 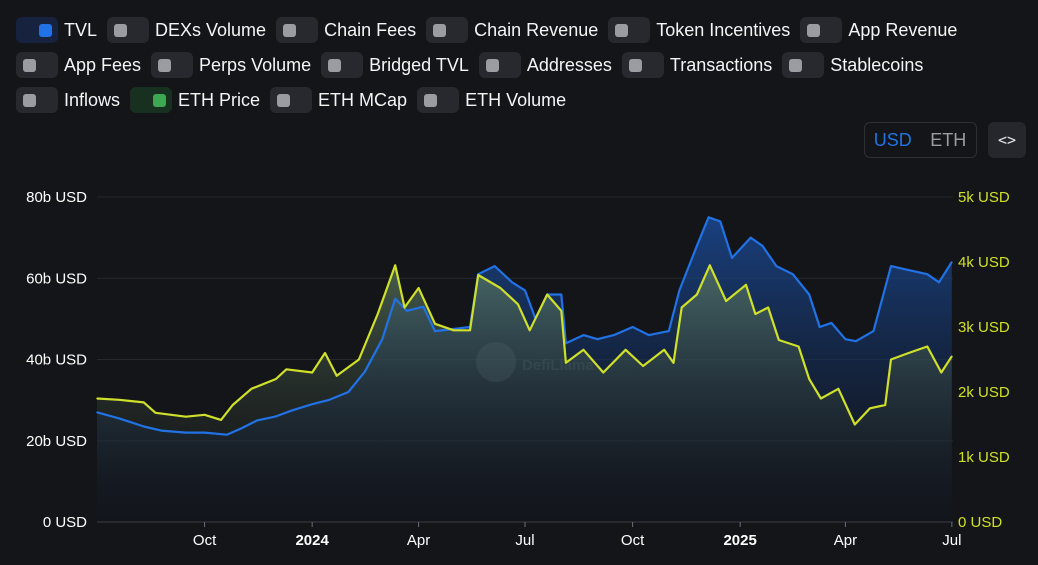 I want to click on currency-option-usd: USD, so click(x=892, y=139).